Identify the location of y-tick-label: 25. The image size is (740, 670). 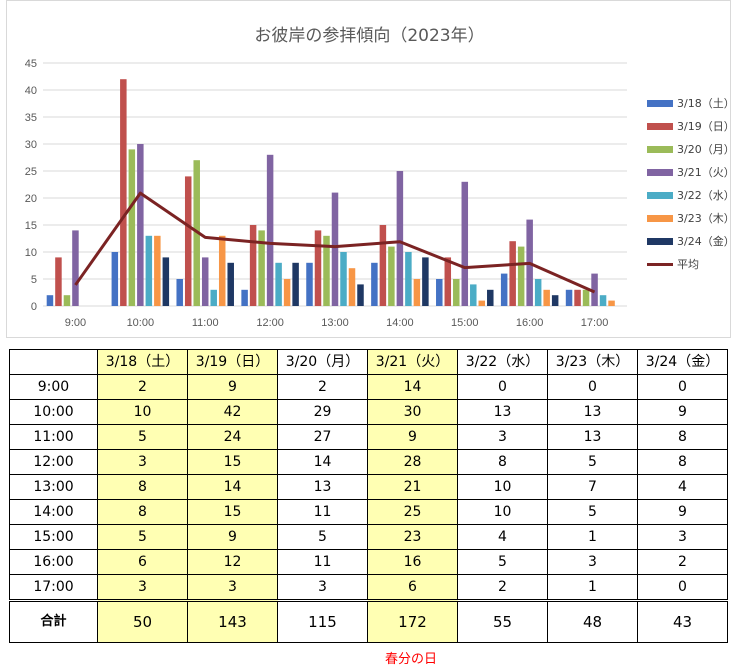
(31, 172).